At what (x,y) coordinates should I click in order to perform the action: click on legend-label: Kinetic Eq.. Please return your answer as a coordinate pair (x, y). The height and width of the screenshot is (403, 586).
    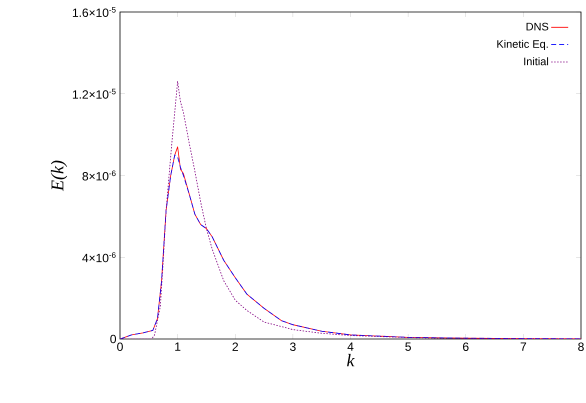
    Looking at the image, I should click on (522, 45).